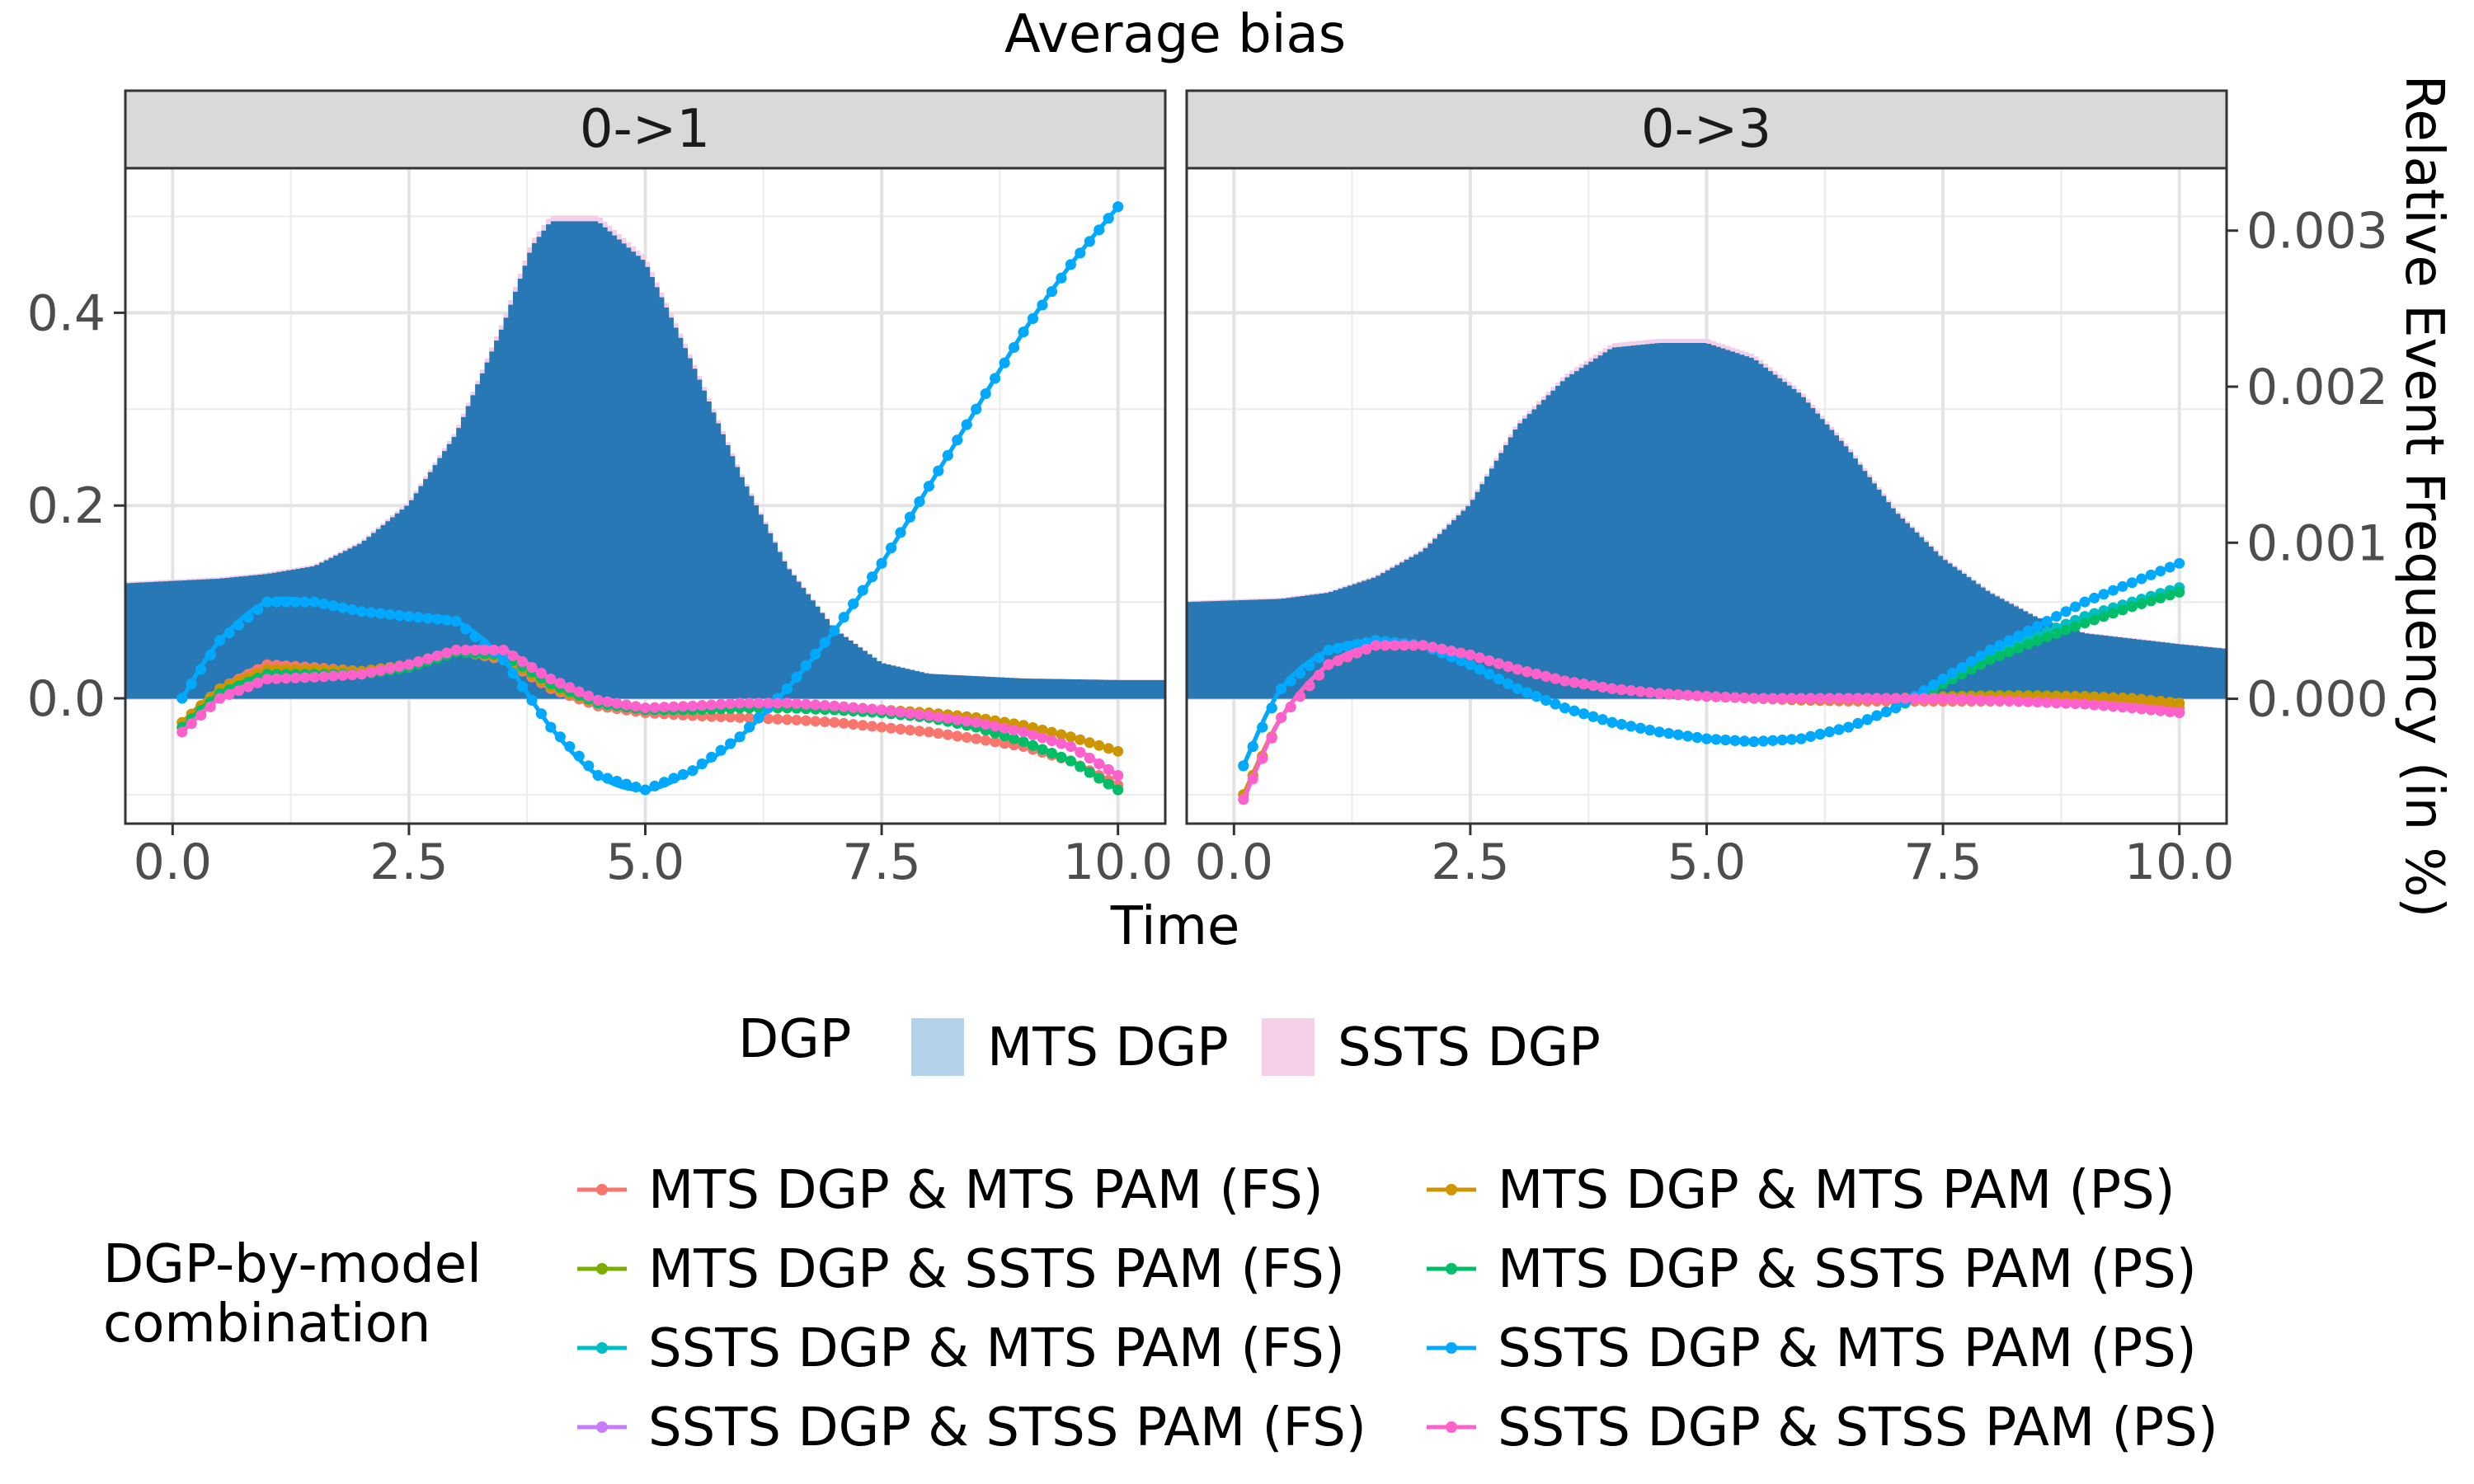 The image size is (2474, 1484). I want to click on y-axis-left: 0.0 0.2 0.4, so click(76, 506).